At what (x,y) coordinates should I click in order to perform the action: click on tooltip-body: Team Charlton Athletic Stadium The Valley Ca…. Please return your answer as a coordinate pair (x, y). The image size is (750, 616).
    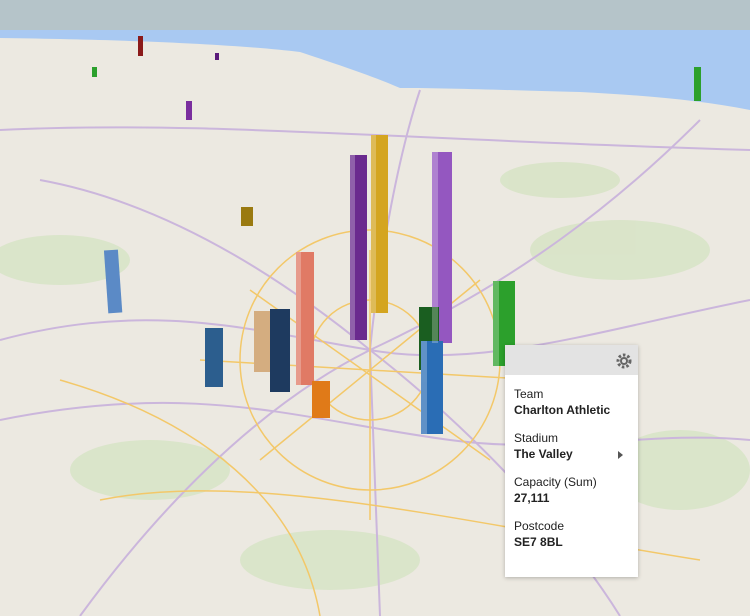
    Looking at the image, I should click on (571, 462).